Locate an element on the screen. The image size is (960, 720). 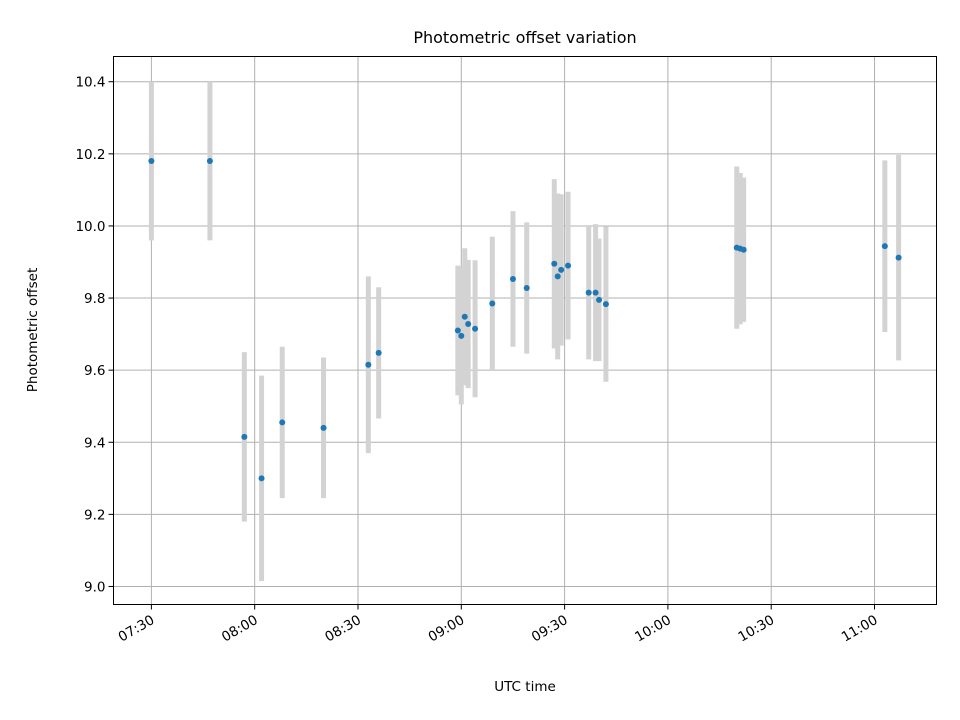
y-axis: 9.0 9.2 9.4 9.6 9.8 10.0 10.2 10.4 is located at coordinates (94, 335).